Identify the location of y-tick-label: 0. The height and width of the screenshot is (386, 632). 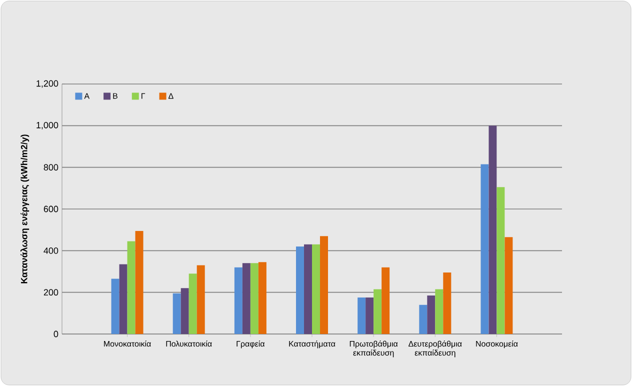
(56, 334).